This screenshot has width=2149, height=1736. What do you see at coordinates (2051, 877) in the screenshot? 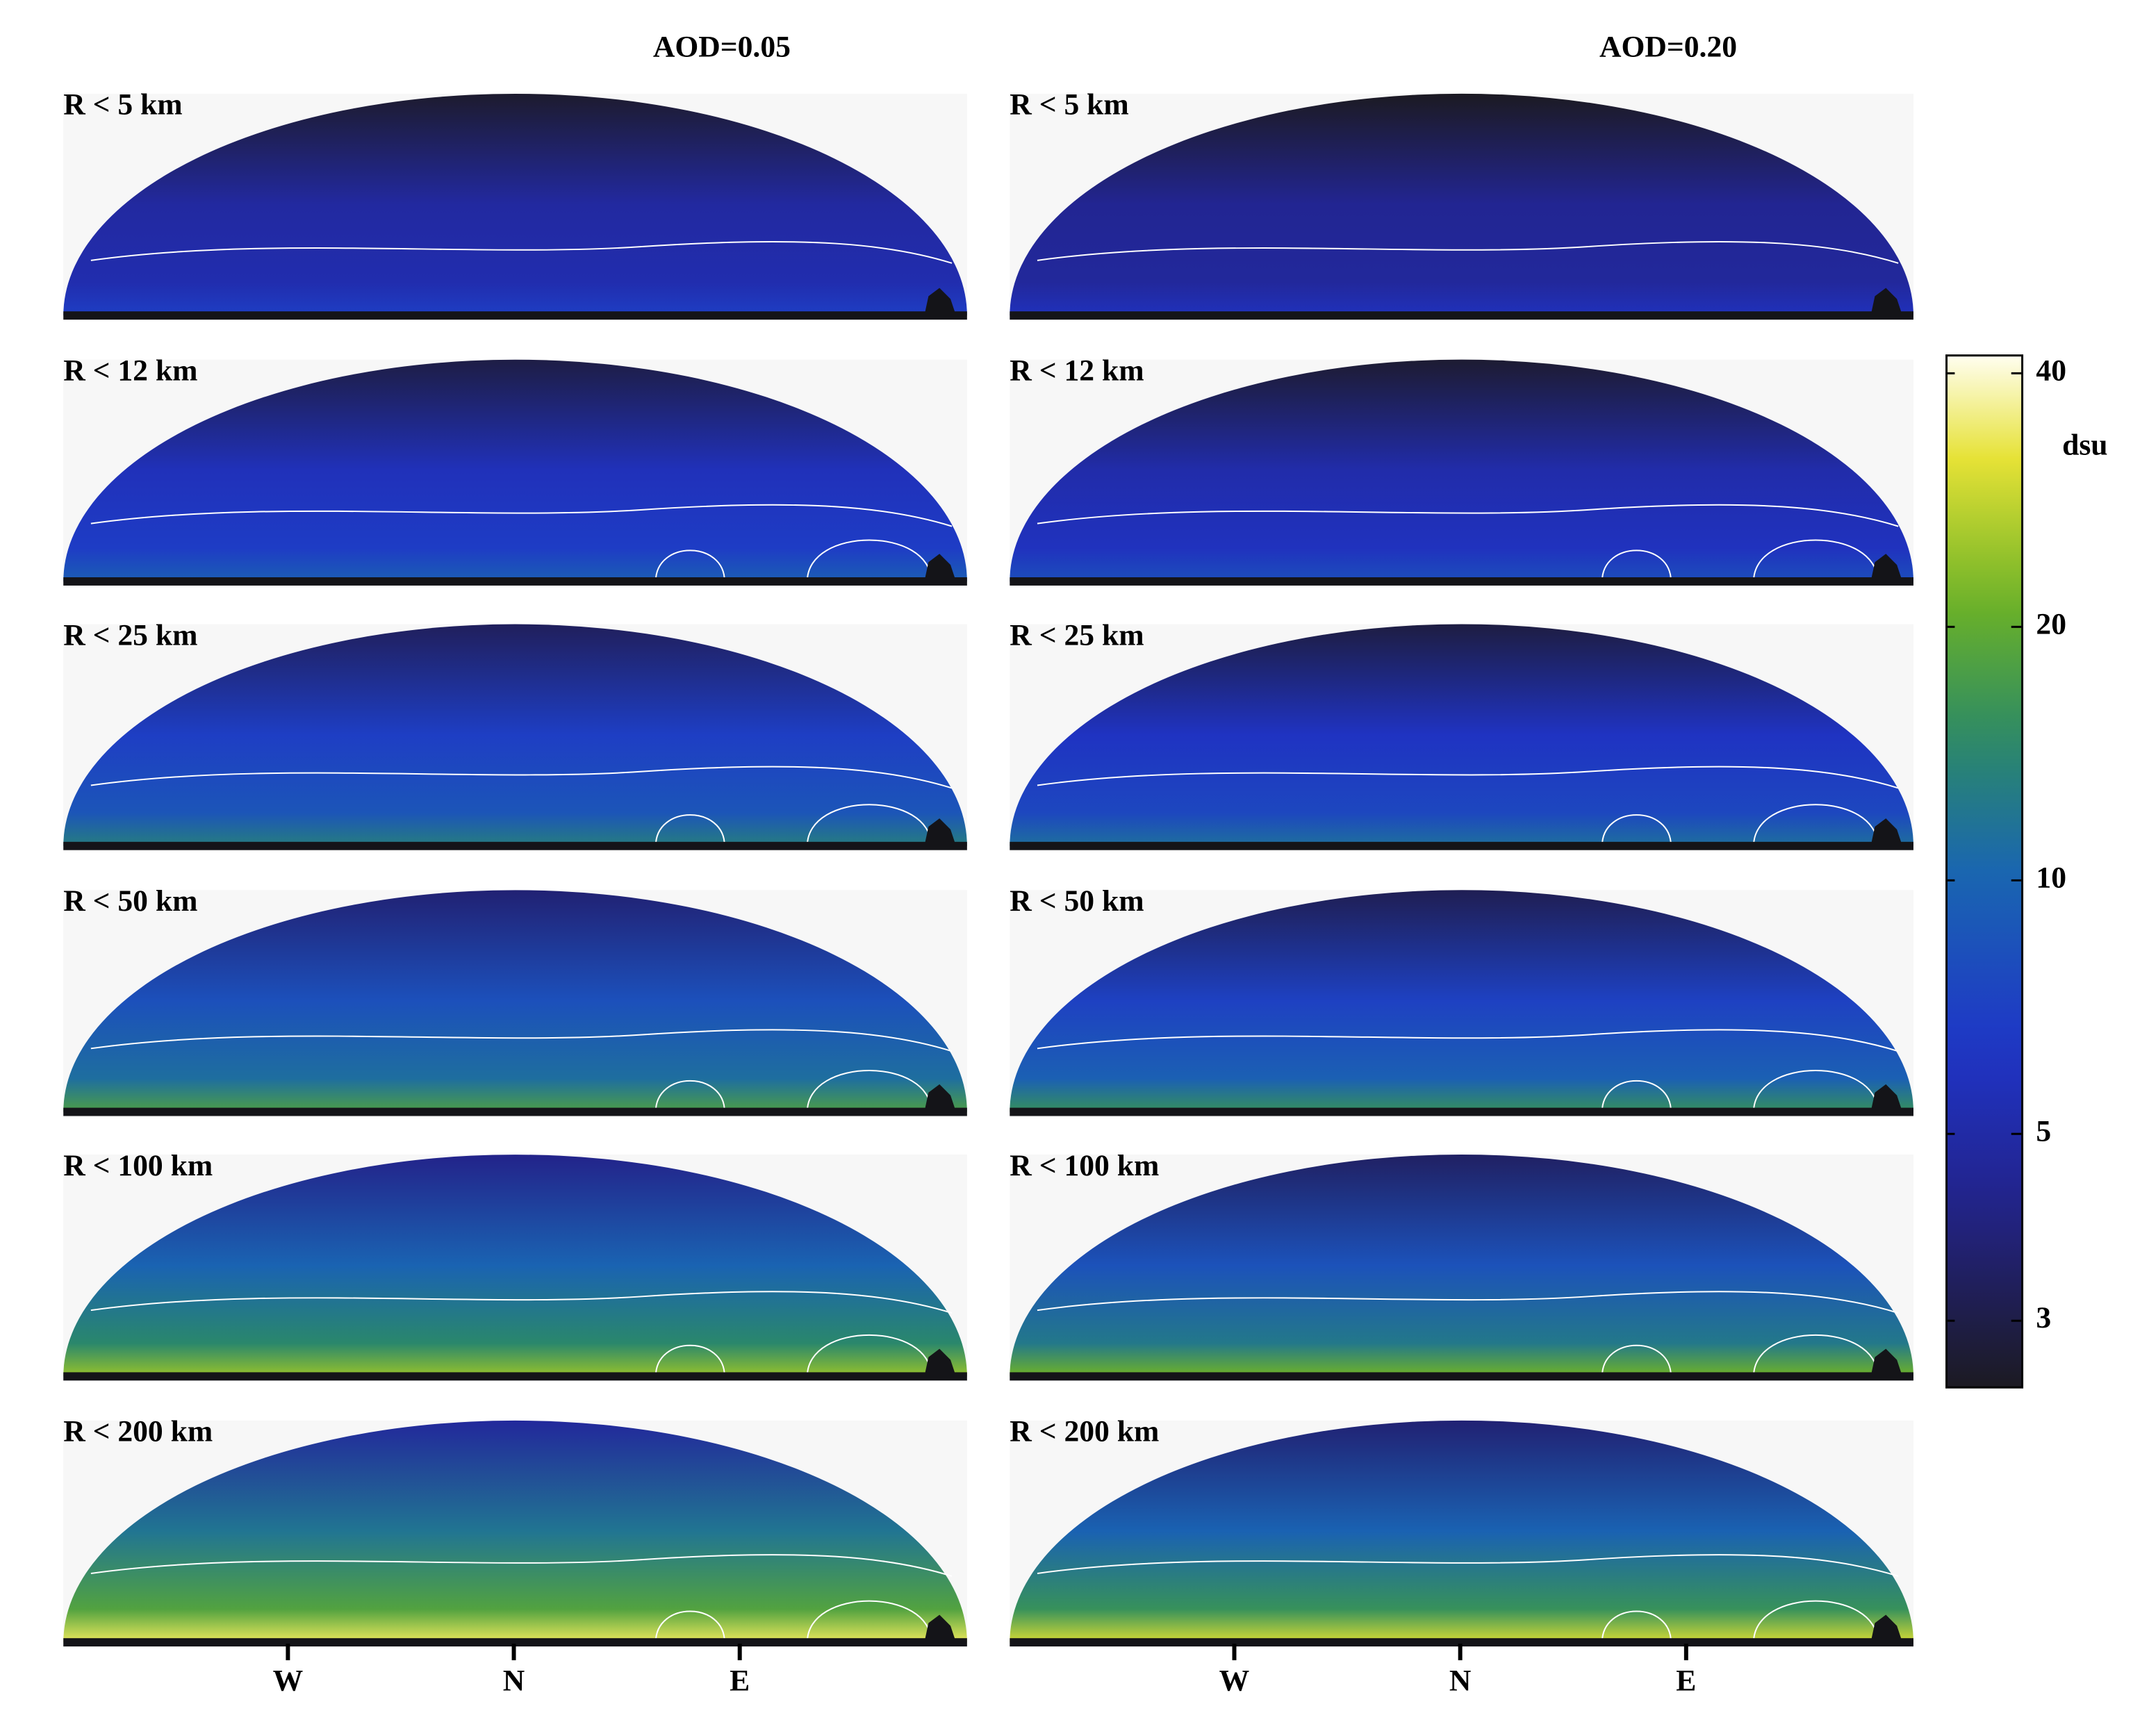
I see `colorbar-tick-label: 10` at bounding box center [2051, 877].